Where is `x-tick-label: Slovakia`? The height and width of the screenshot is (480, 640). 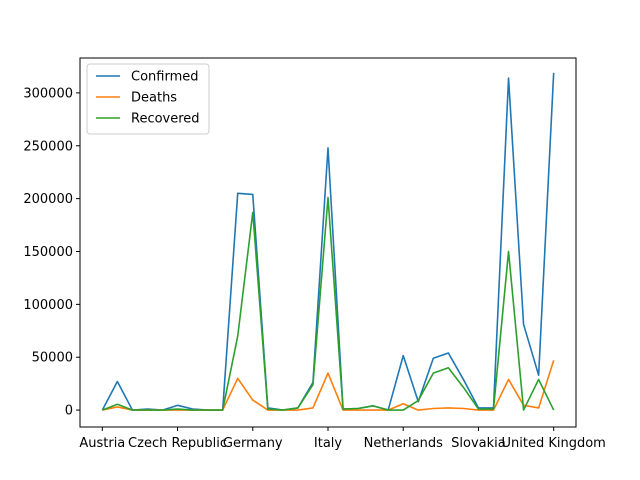
x-tick-label: Slovakia is located at coordinates (478, 443).